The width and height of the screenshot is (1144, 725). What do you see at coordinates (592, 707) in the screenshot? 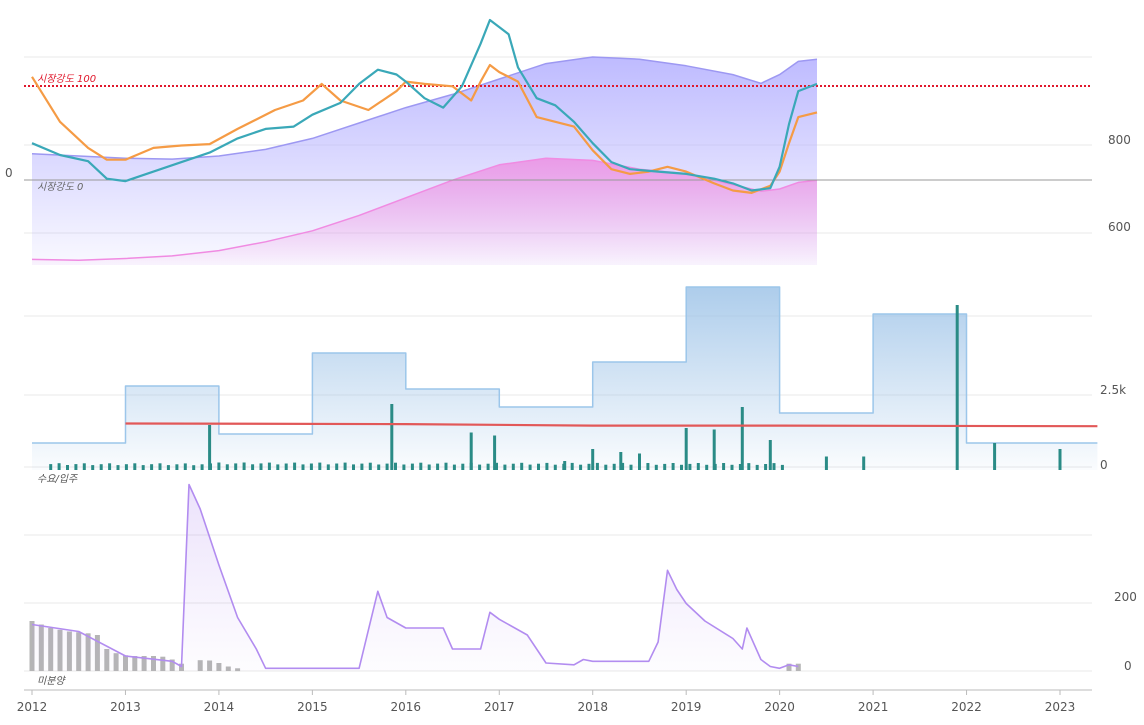
I see `x-tick-label: 2018` at bounding box center [592, 707].